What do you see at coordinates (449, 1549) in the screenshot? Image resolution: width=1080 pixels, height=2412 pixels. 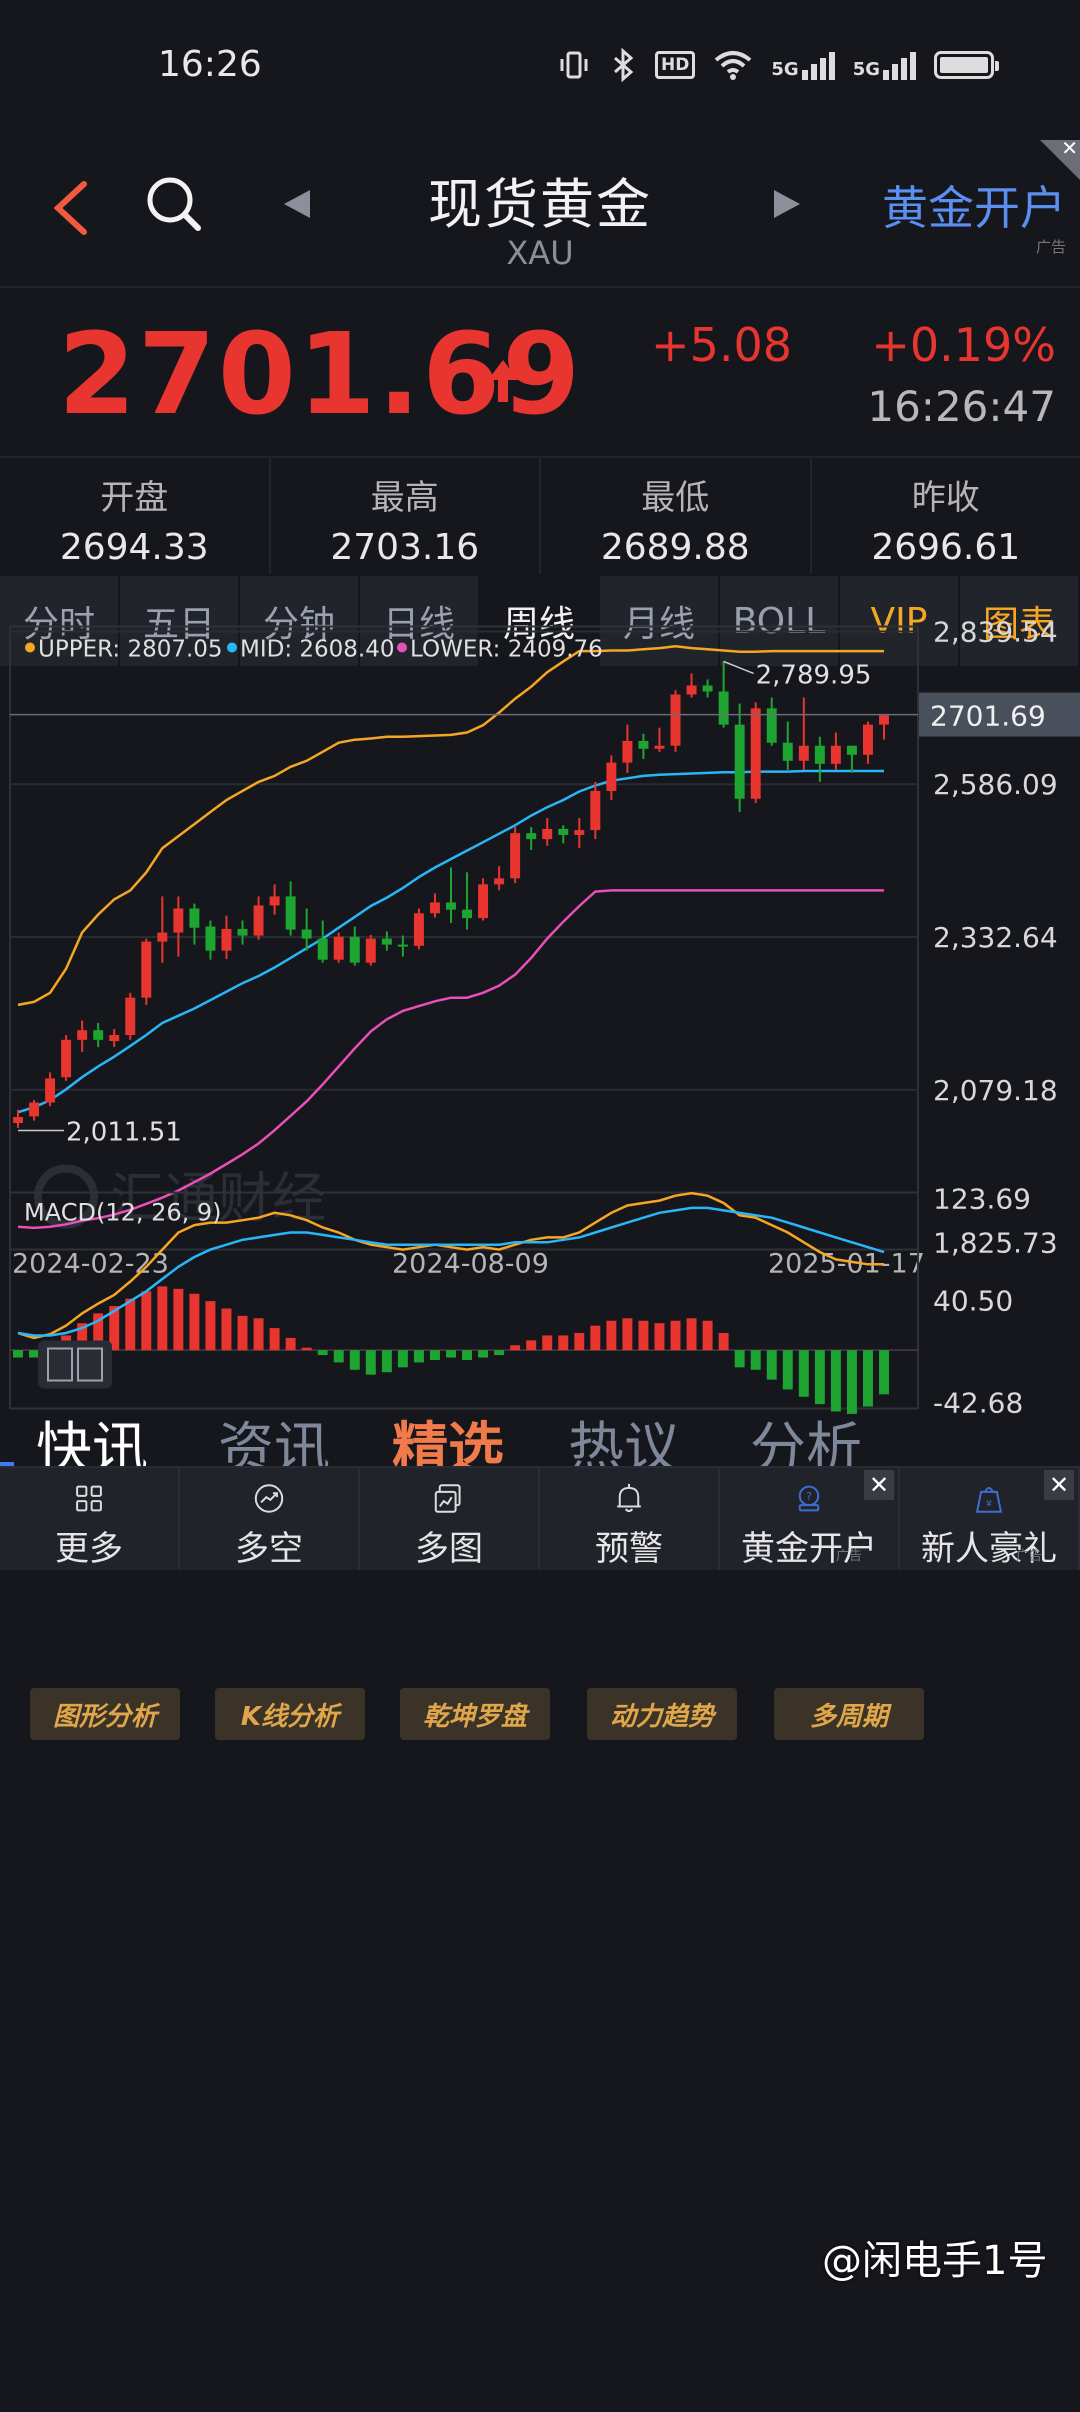 I see `nav-label: 多图` at bounding box center [449, 1549].